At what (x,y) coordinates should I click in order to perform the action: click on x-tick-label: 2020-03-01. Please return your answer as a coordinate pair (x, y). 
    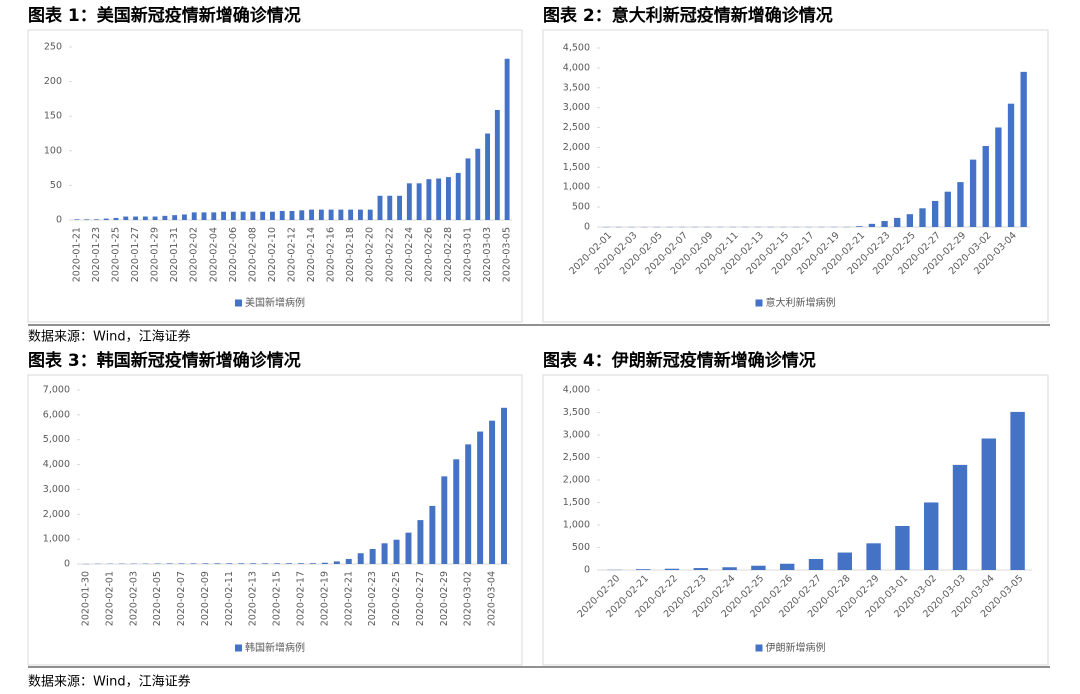
    Looking at the image, I should click on (468, 254).